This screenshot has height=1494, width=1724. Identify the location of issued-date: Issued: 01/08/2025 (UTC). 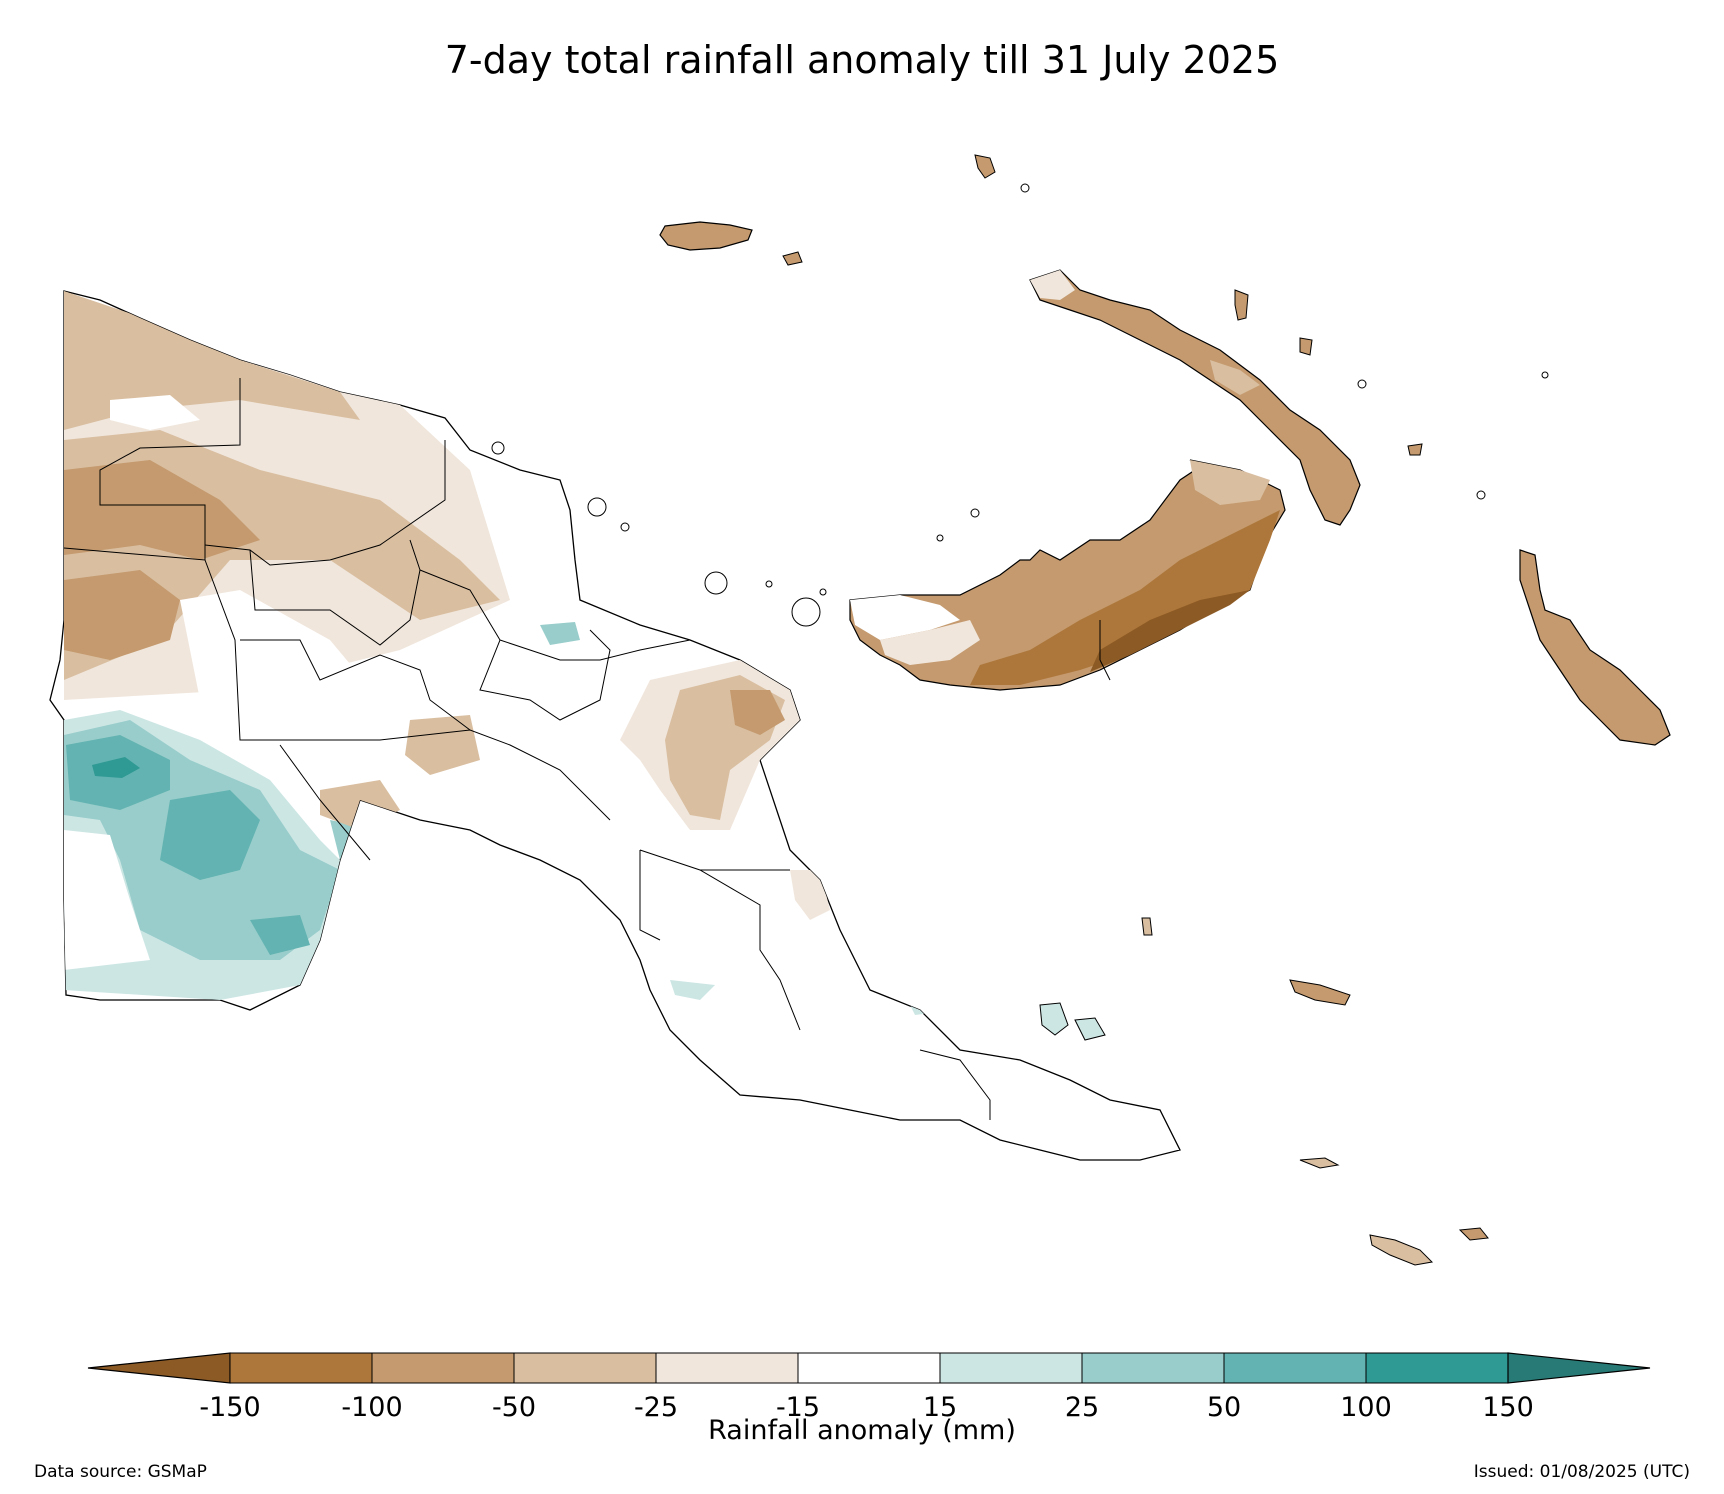
(1581, 1472).